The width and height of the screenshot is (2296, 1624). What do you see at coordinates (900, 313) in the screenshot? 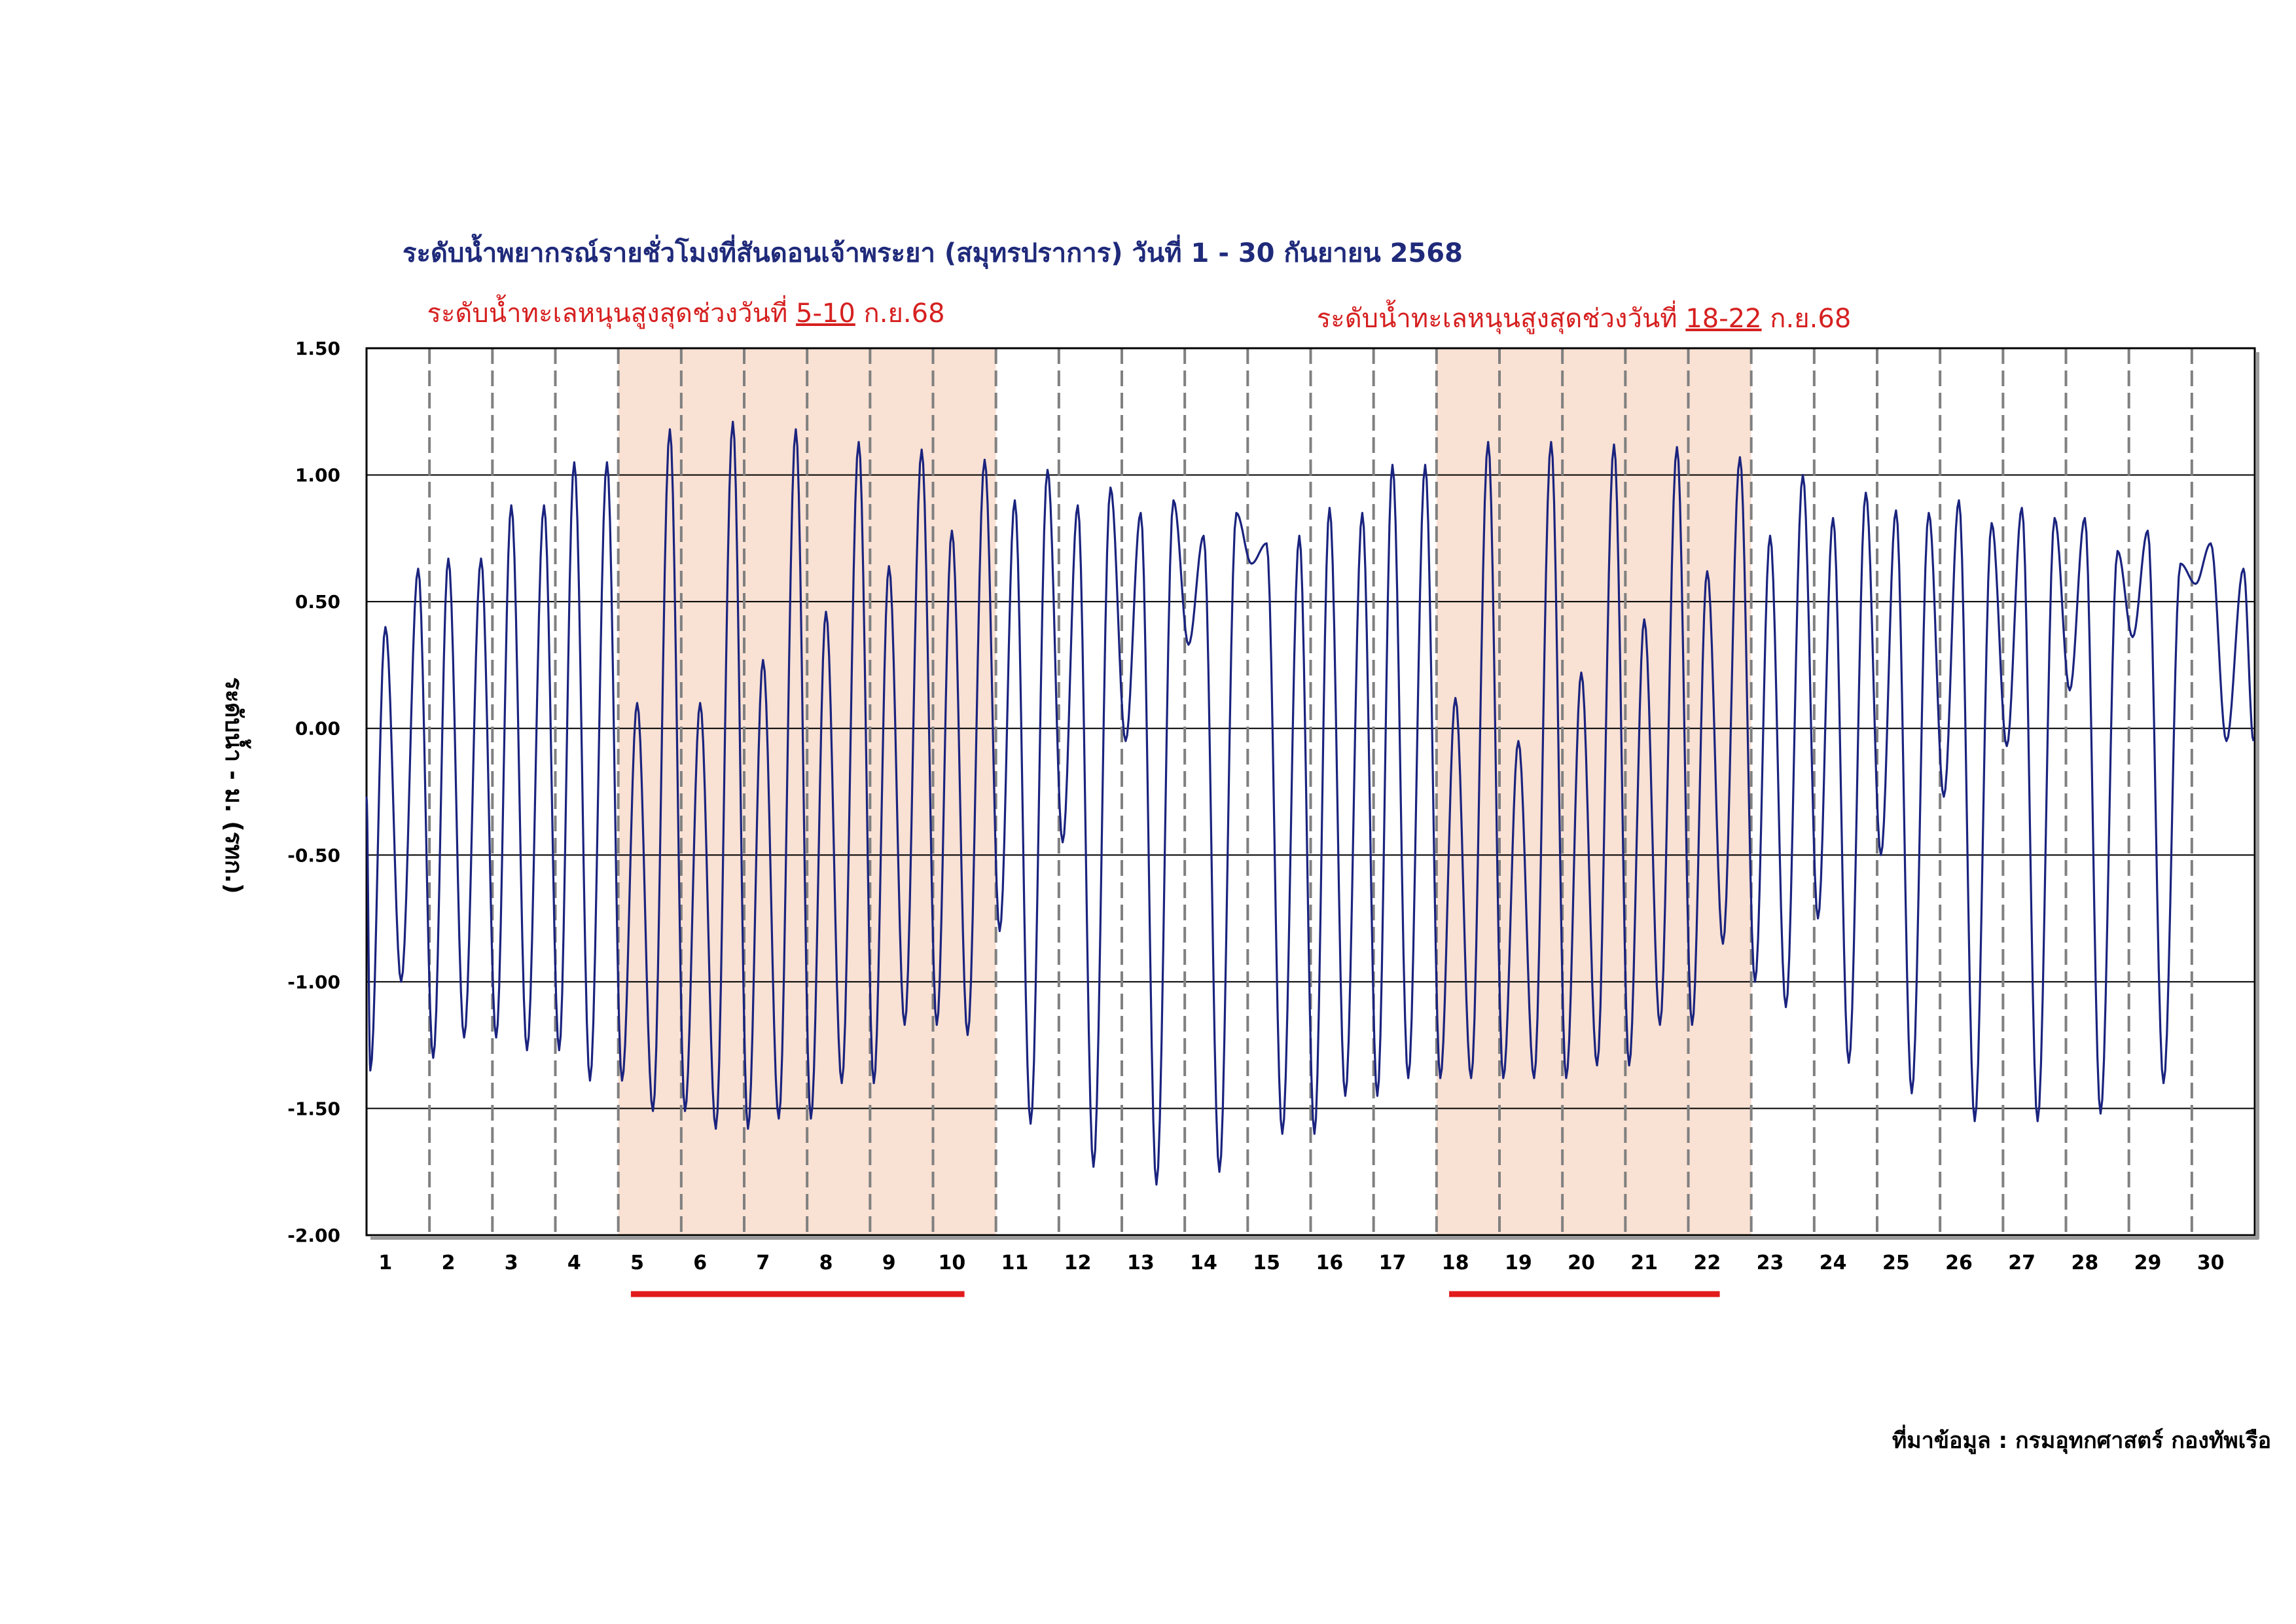
I see `annotation-peak-1-suffix: ก.ย.68` at bounding box center [900, 313].